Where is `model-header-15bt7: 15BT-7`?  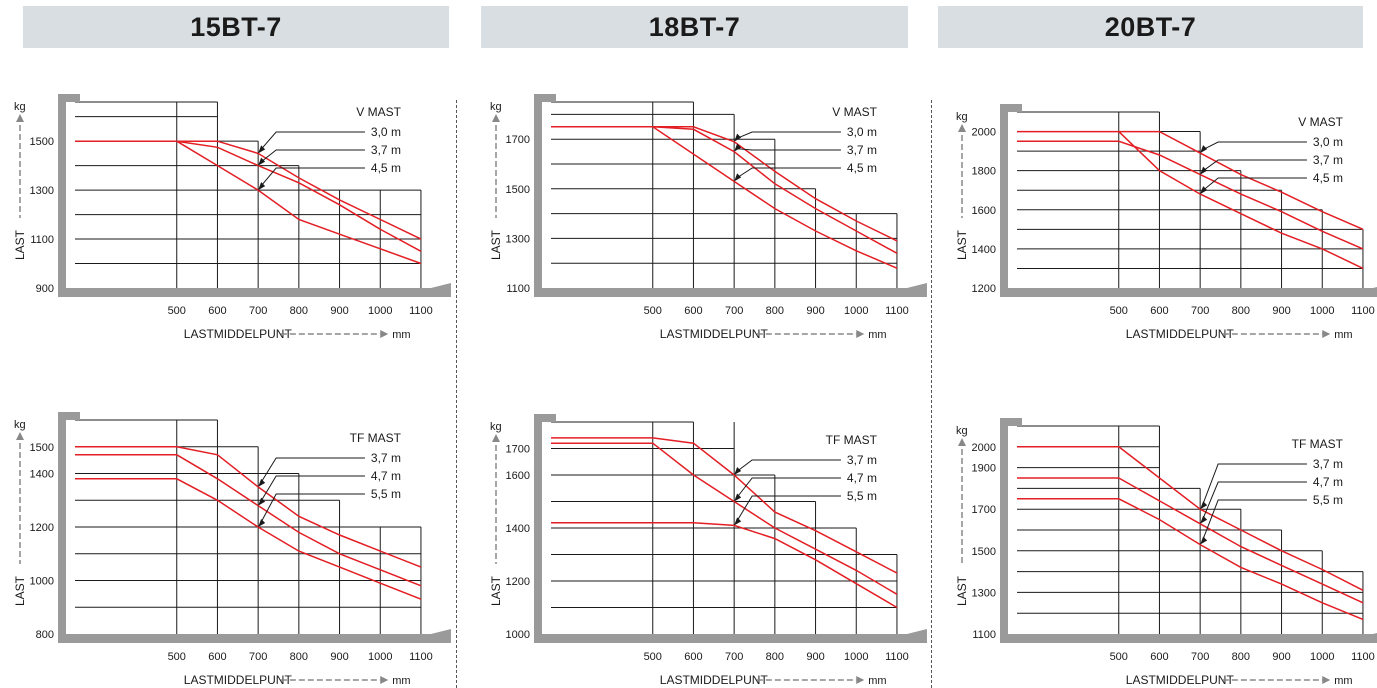
model-header-15bt7: 15BT-7 is located at coordinates (236, 27).